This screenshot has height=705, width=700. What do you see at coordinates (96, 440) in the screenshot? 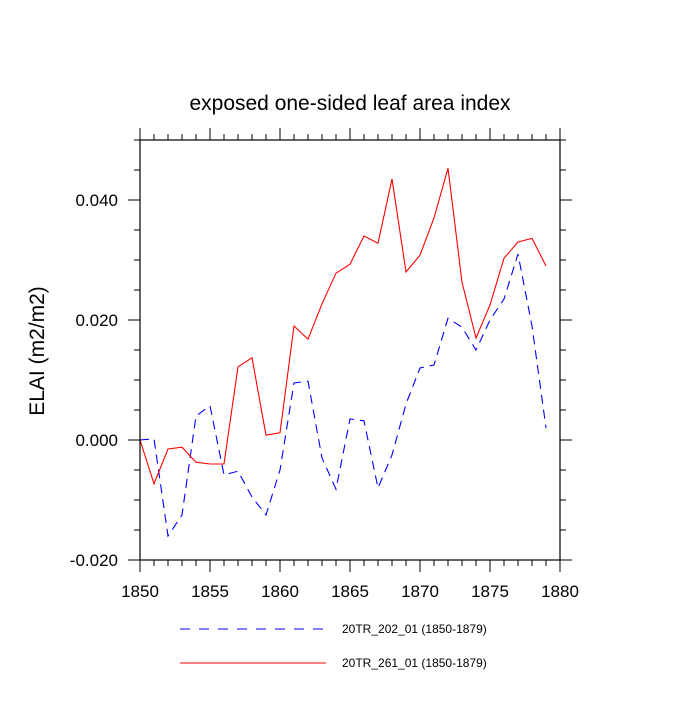
I see `y-tick-label: 0.000` at bounding box center [96, 440].